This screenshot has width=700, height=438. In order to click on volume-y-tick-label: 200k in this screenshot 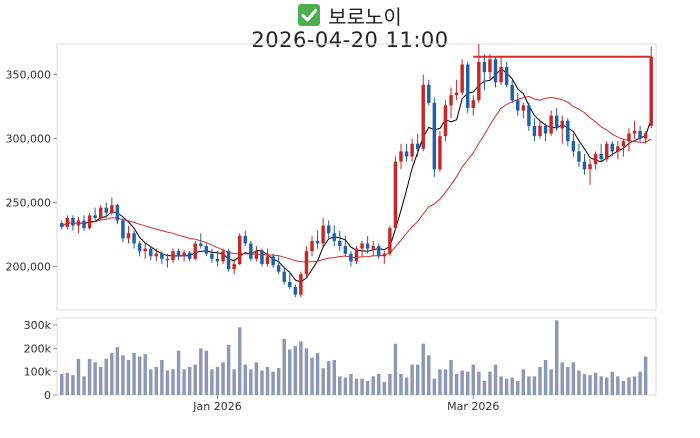, I will do `click(38, 348)`.